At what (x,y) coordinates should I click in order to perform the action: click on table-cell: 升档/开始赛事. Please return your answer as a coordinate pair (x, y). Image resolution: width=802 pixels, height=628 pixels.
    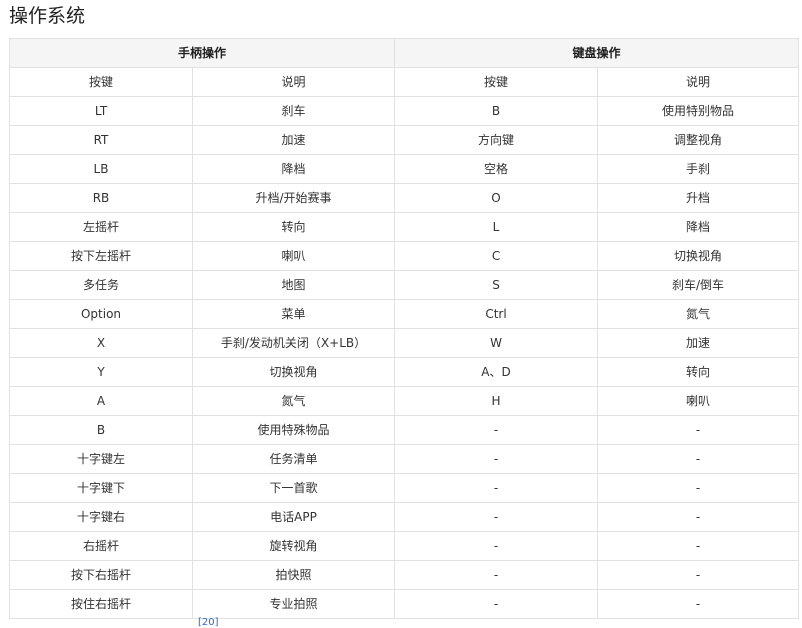
    Looking at the image, I should click on (293, 198).